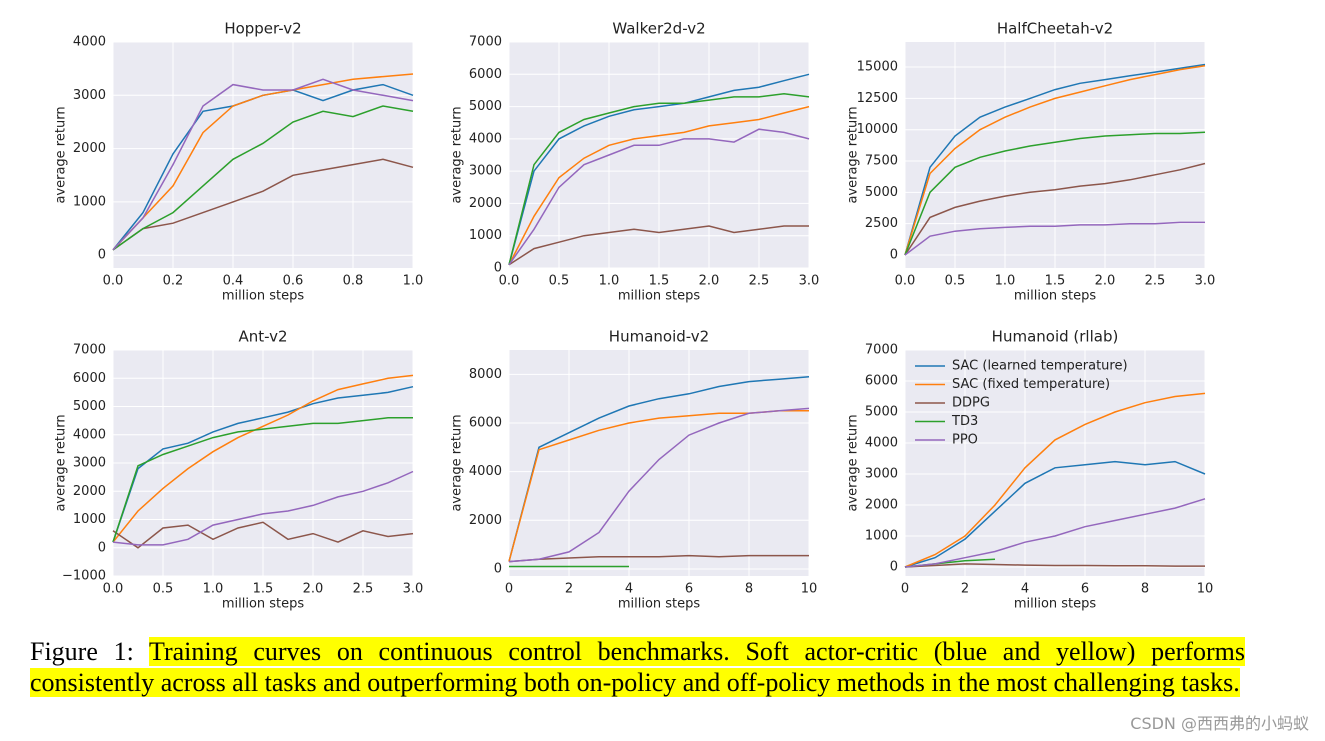 Image resolution: width=1325 pixels, height=741 pixels. I want to click on legend-label: PPO, so click(965, 440).